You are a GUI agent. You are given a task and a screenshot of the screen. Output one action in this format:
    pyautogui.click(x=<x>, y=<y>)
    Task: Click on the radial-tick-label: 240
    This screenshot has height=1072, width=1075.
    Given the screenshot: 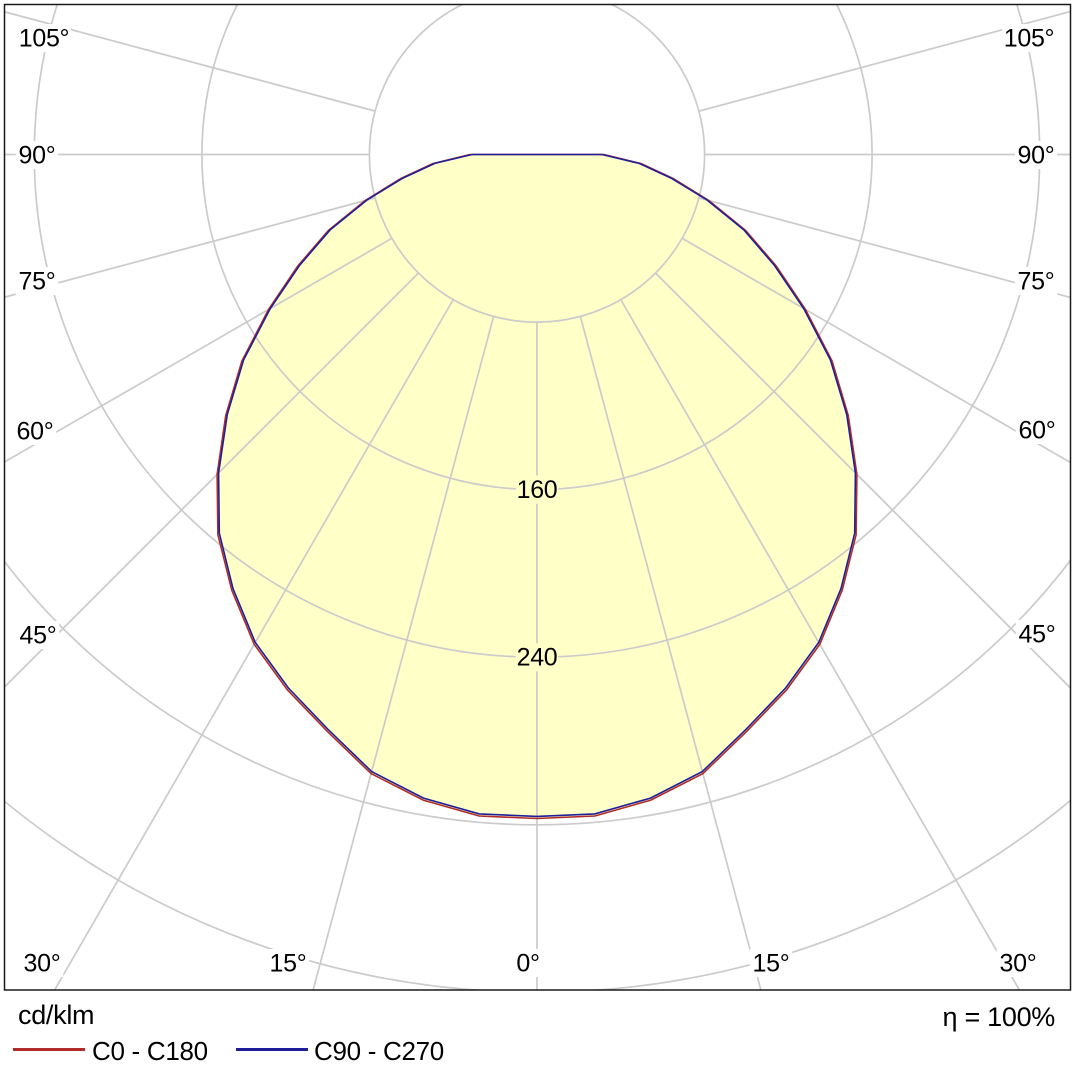 What is the action you would take?
    pyautogui.click(x=537, y=658)
    